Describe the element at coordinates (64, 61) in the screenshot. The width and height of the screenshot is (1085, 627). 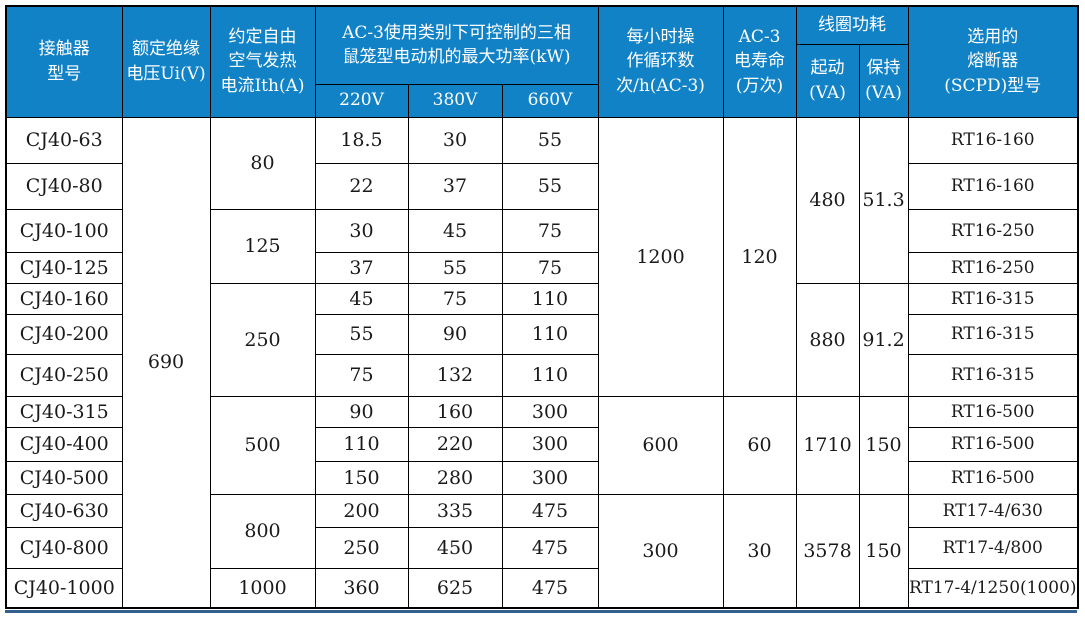
I see `header-contactor-model: 接触器 型号` at that location.